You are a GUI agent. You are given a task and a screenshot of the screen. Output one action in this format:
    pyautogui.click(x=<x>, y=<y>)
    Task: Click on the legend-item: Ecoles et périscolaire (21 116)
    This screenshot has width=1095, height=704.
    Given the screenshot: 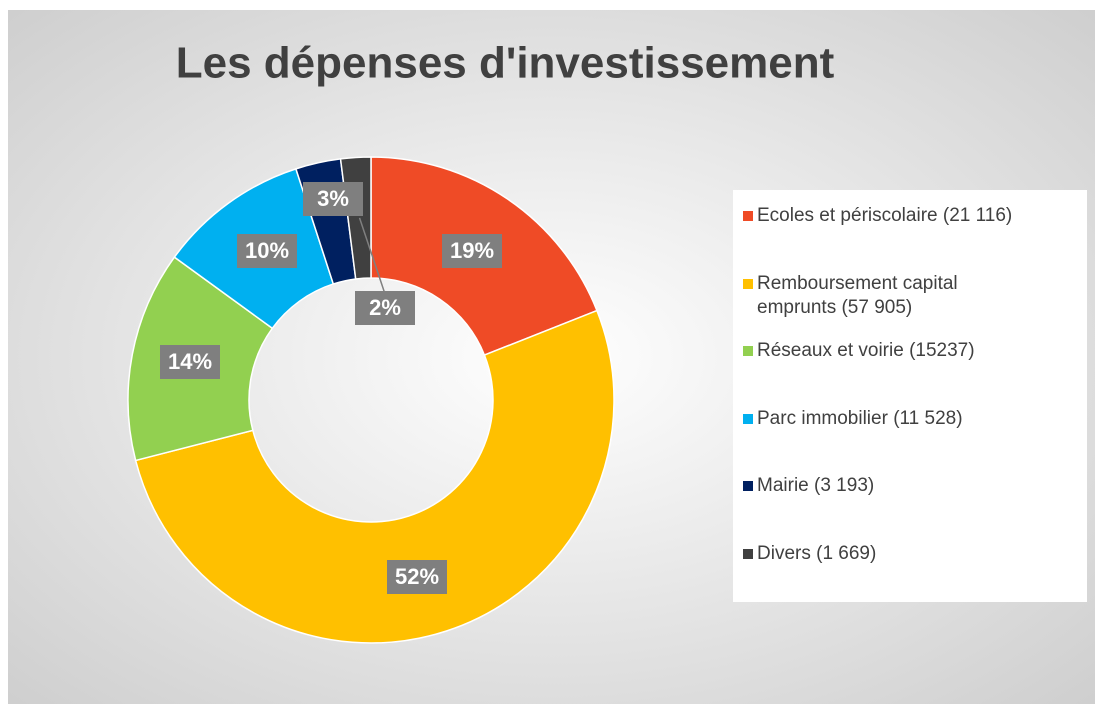 What is the action you would take?
    pyautogui.click(x=910, y=238)
    